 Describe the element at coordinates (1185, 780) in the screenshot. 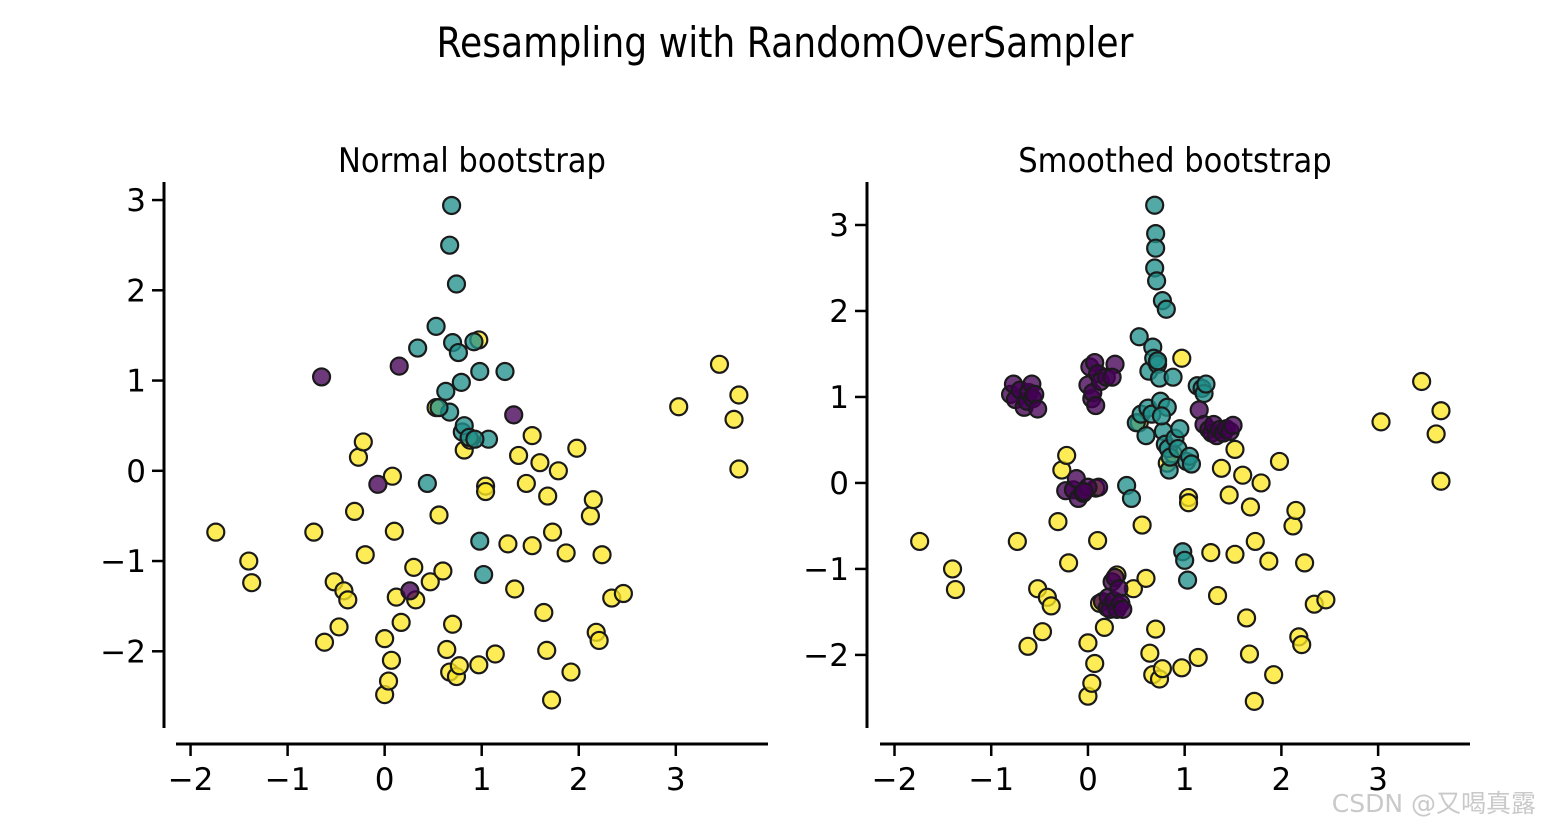

I see `x-tick-label: 1` at that location.